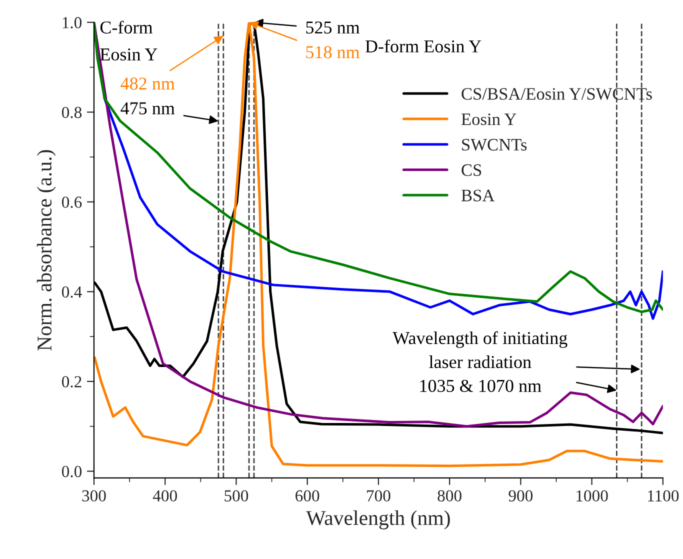 The height and width of the screenshot is (559, 683). Describe the element at coordinates (46, 250) in the screenshot. I see `y-axis-title: Norm. absorbance (a.u.)` at that location.